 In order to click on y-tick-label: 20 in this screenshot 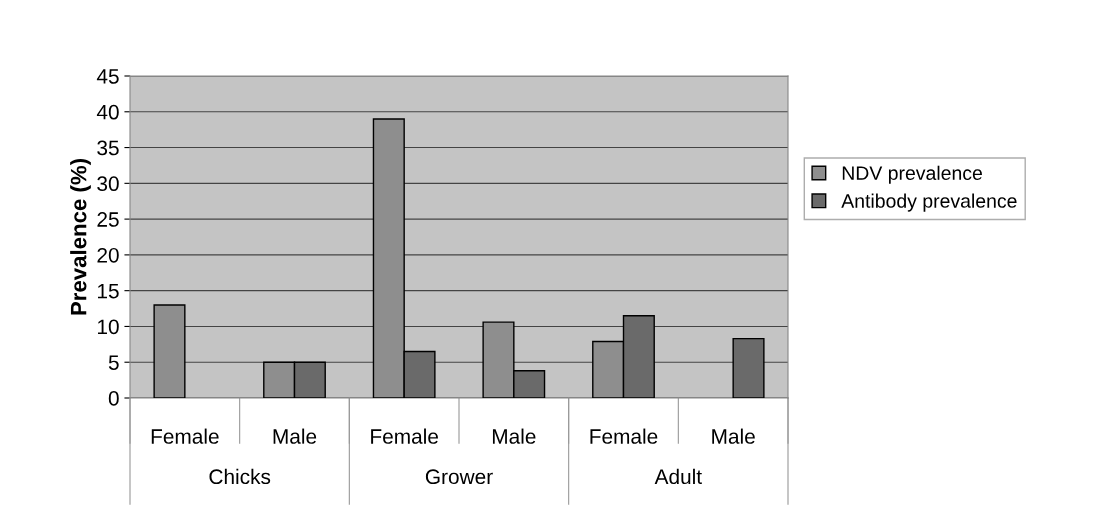, I will do `click(108, 255)`.